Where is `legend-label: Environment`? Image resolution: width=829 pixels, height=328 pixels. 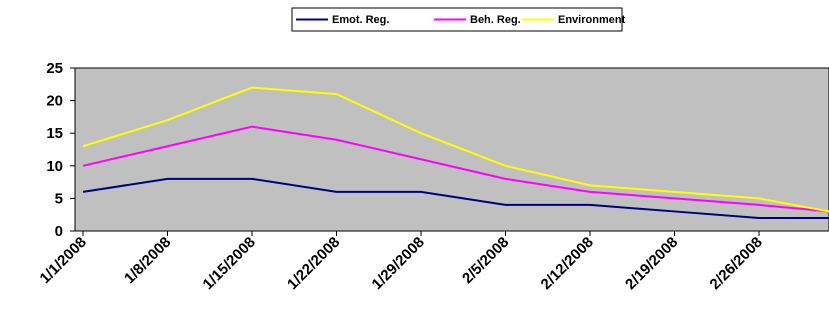 legend-label: Environment is located at coordinates (592, 20).